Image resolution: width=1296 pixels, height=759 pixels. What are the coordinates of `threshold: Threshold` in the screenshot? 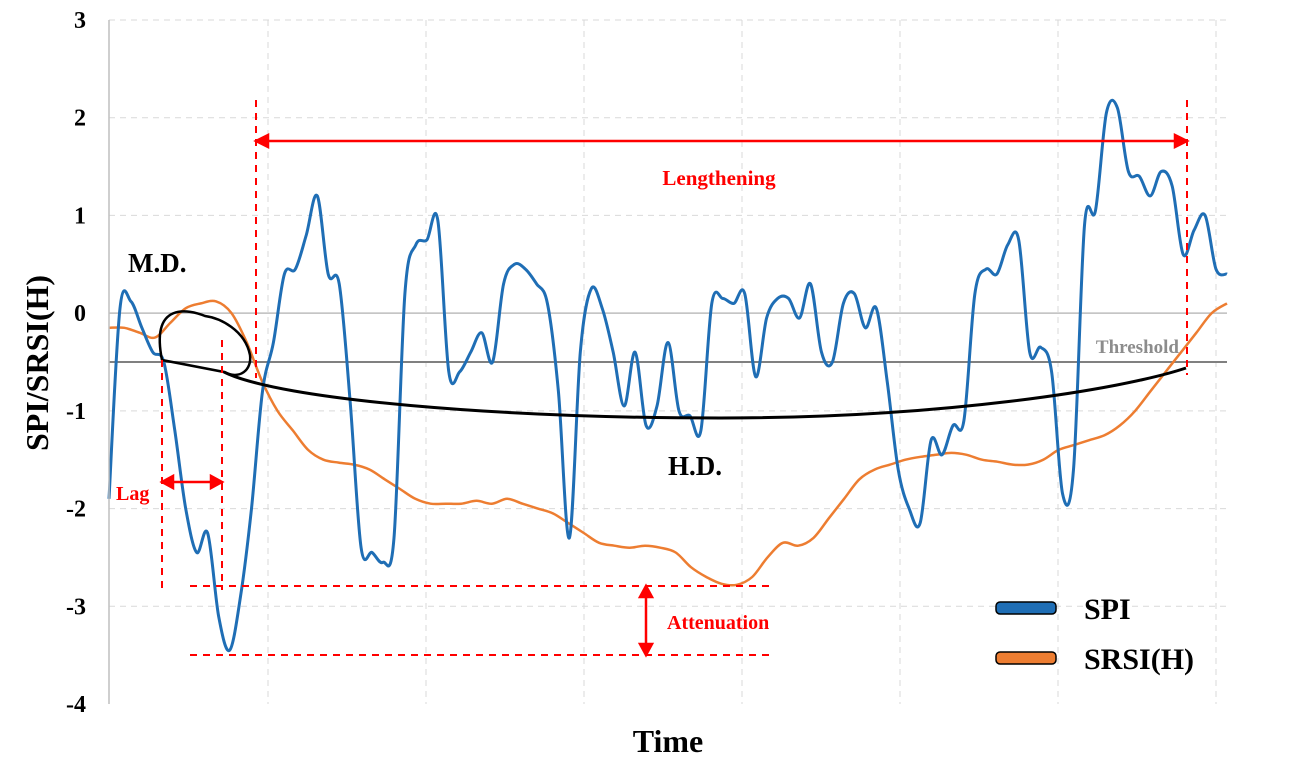 It's located at (668, 350).